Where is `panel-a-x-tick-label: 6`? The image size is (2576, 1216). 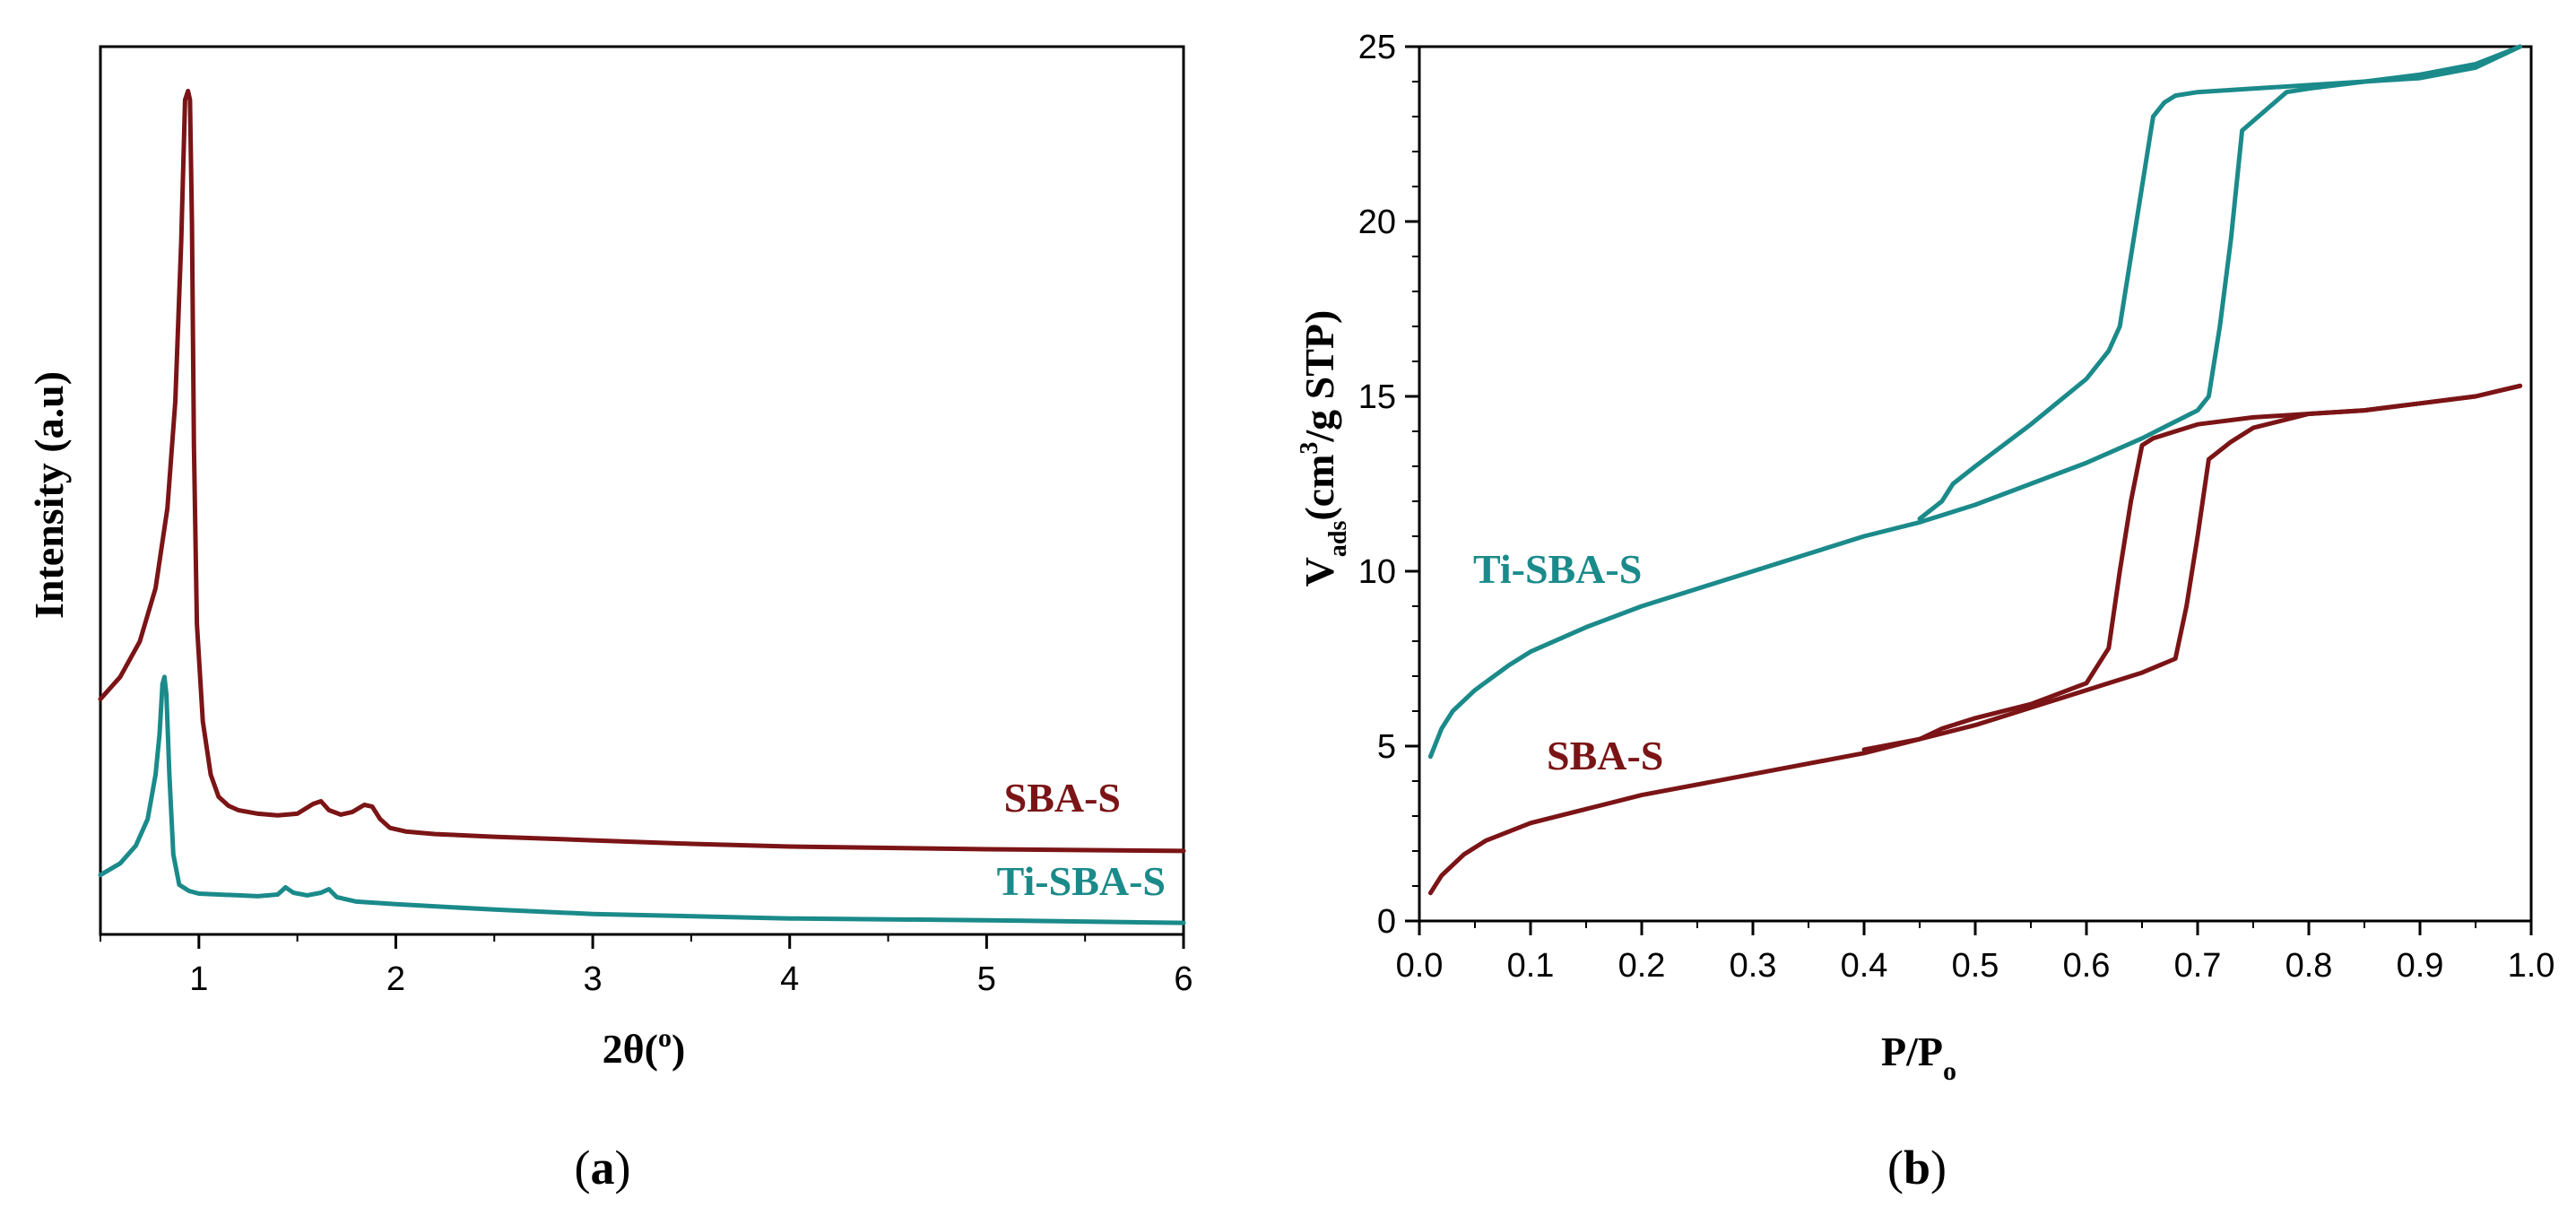 panel-a-x-tick-label: 6 is located at coordinates (1183, 979).